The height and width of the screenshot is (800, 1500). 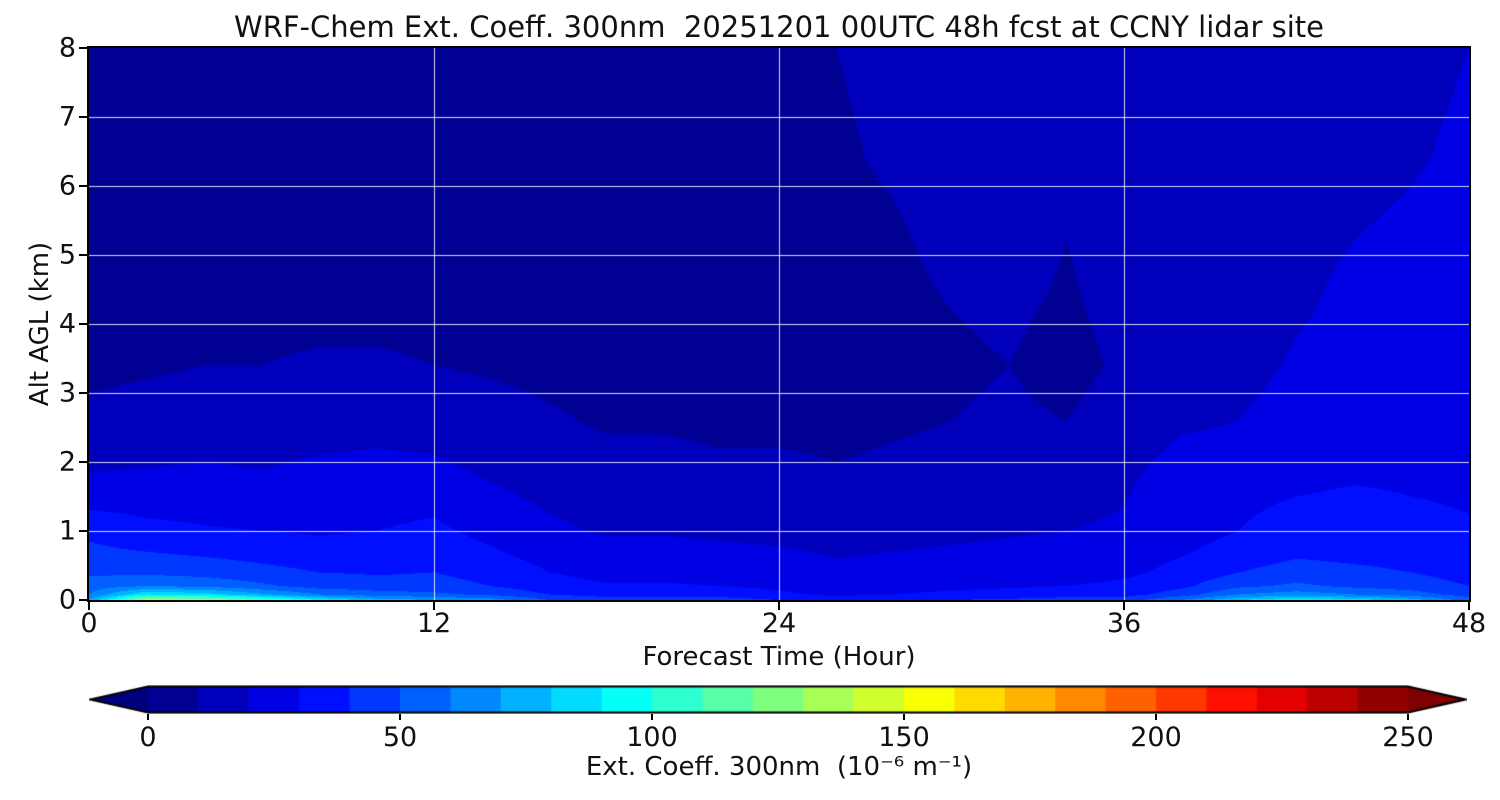 I want to click on colorbar-tick-label: 100, so click(x=652, y=737).